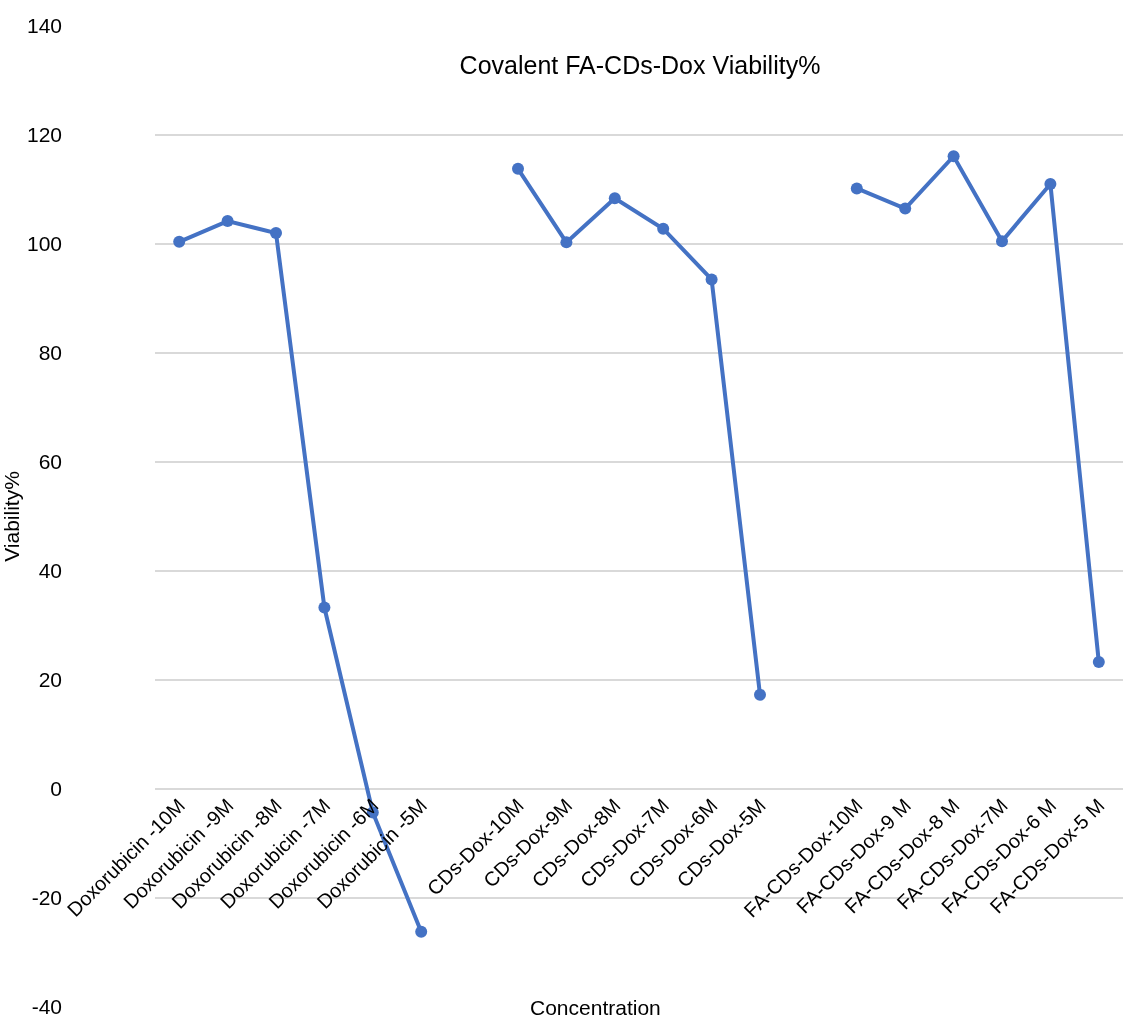 Image resolution: width=1125 pixels, height=1023 pixels. I want to click on y-tick-label: 120, so click(44, 135).